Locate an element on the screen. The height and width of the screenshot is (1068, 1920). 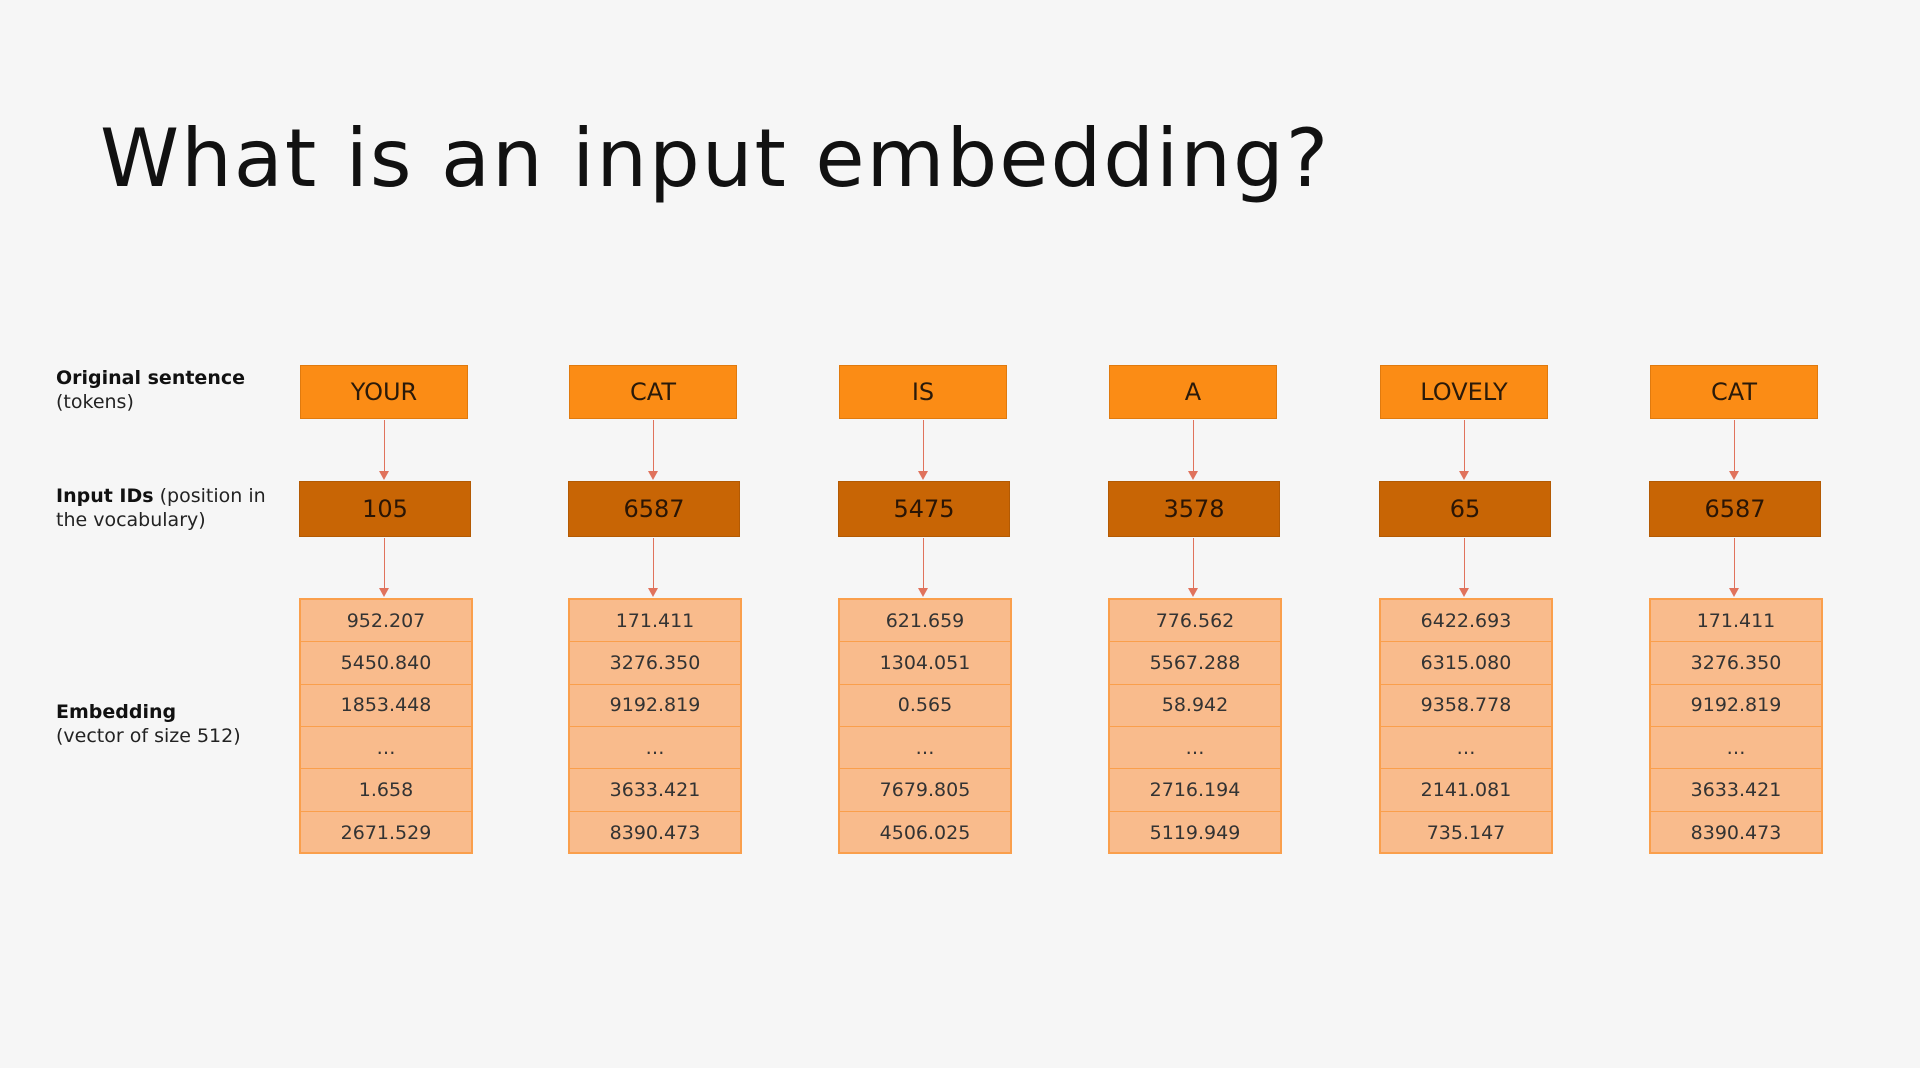
row-label-input-ids-title: Input IDs is located at coordinates (105, 496).